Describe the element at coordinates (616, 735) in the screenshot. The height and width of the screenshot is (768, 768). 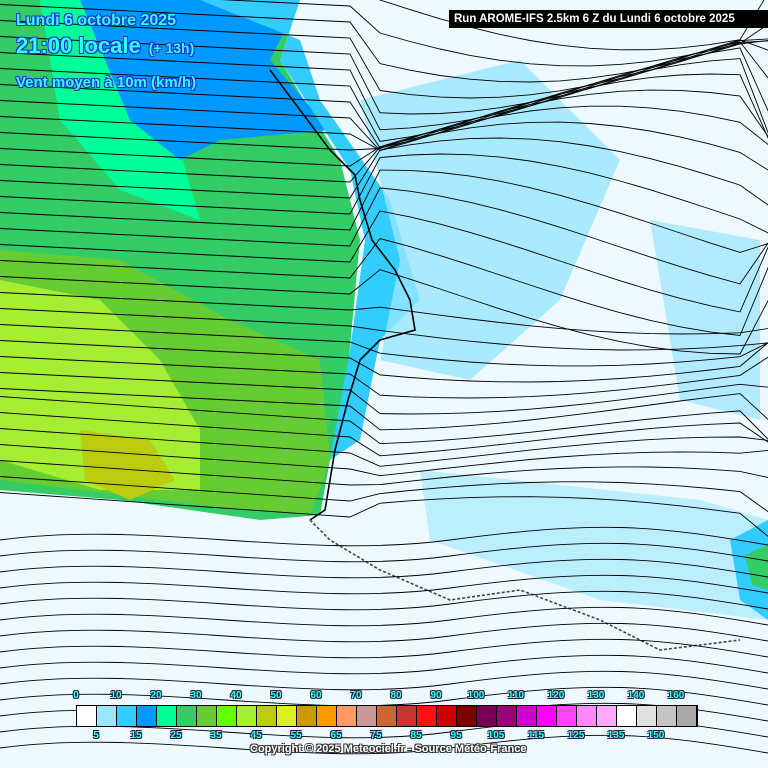
I see `legend-label: 135` at that location.